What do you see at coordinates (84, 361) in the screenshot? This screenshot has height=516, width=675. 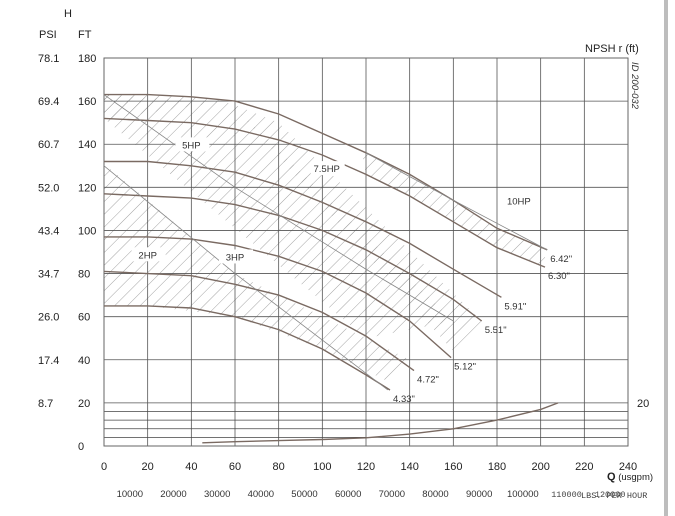 I see `y-tick-label-ft: 40` at bounding box center [84, 361].